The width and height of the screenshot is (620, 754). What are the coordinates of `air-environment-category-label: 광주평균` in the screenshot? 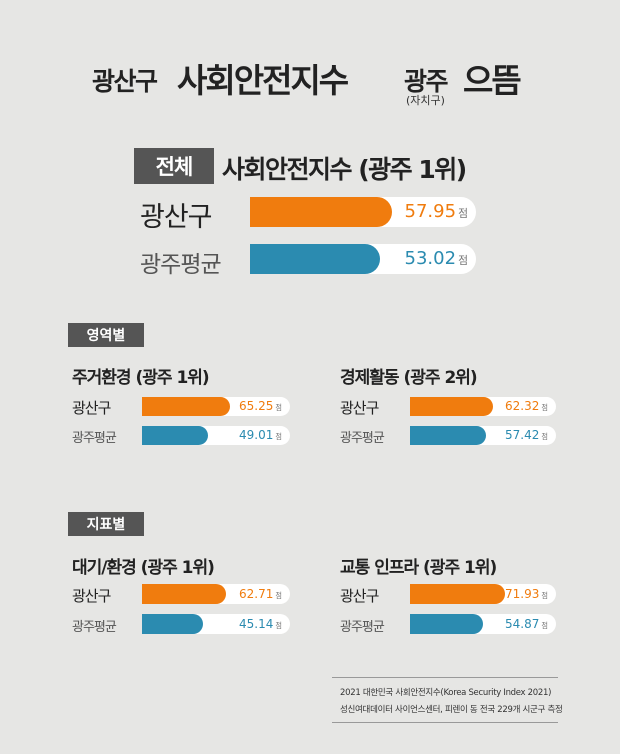 It's located at (94, 627).